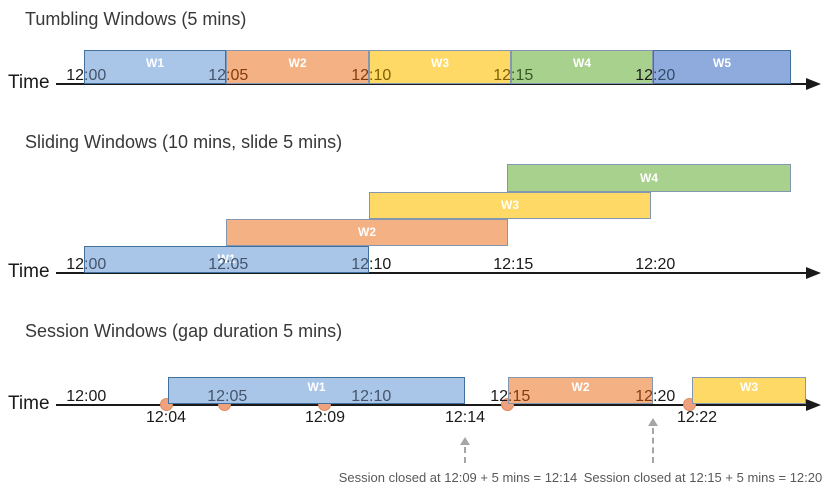 Image resolution: width=829 pixels, height=498 pixels. Describe the element at coordinates (29, 403) in the screenshot. I see `time-axis-label-session: Time` at that location.